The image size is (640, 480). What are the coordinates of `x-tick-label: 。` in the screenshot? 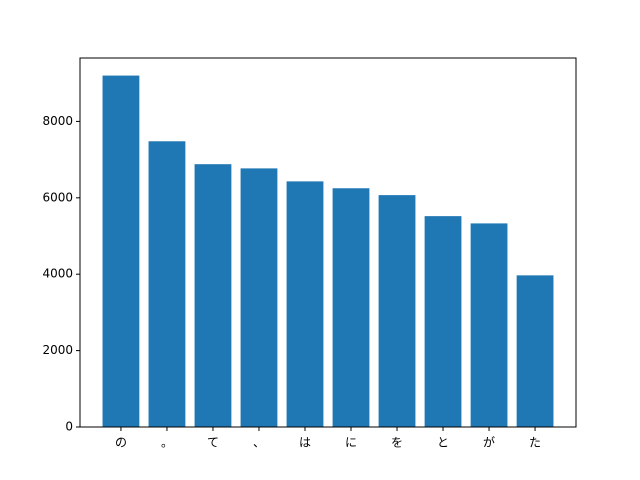 It's located at (167, 443).